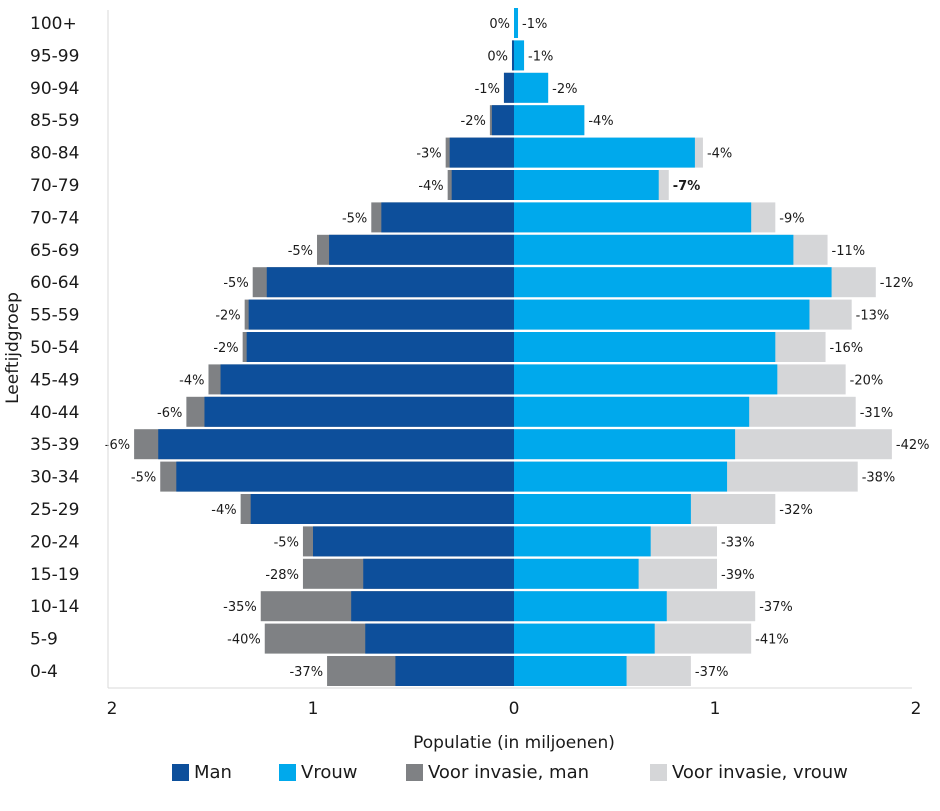  I want to click on change-label-vrouw: -32%, so click(796, 510).